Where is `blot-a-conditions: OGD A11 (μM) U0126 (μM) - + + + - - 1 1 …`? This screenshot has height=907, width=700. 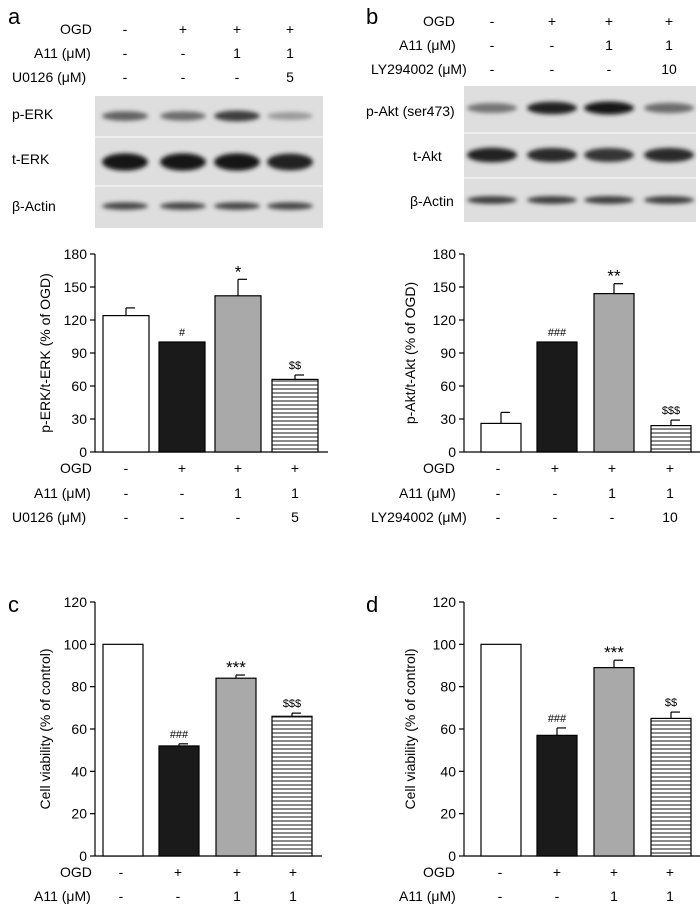 blot-a-conditions: OGD A11 (μM) U0126 (μM) - + + + - - 1 1 … is located at coordinates (153, 53).